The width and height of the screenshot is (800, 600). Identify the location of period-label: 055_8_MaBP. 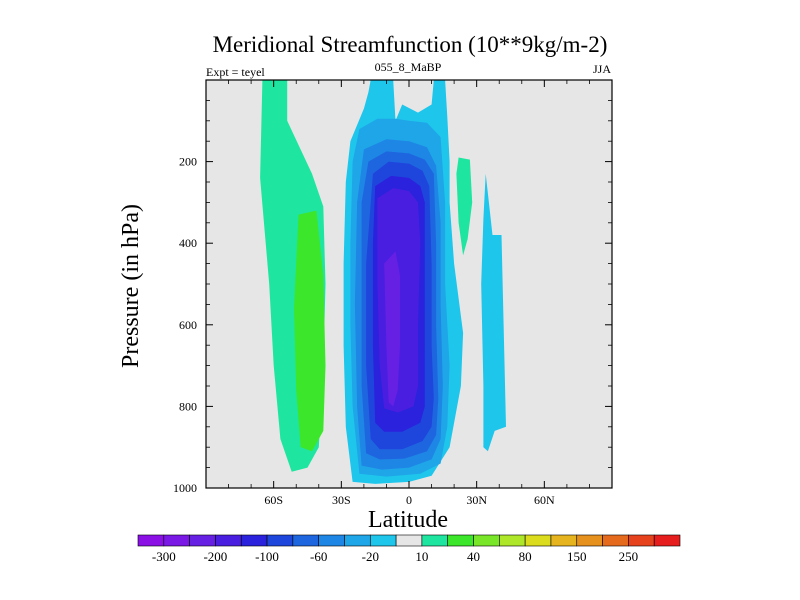
(408, 67).